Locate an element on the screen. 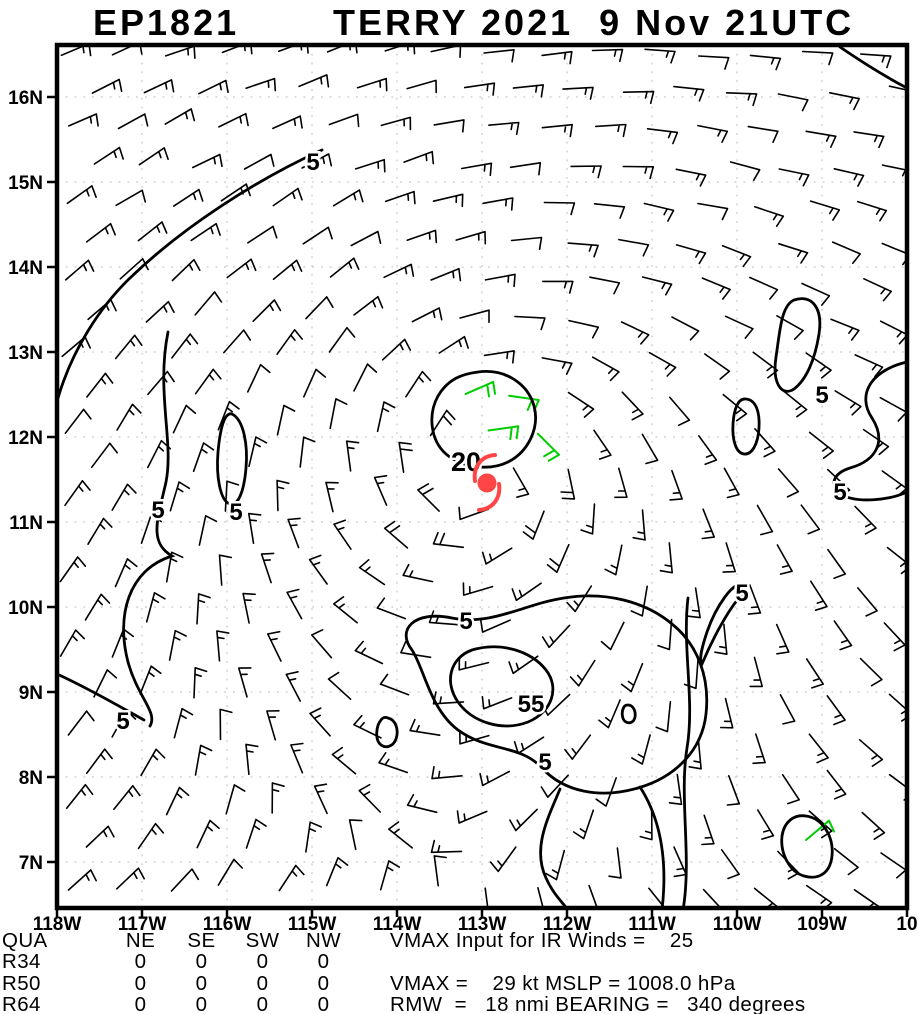 The height and width of the screenshot is (1014, 919). contour-label: 5 is located at coordinates (465, 621).